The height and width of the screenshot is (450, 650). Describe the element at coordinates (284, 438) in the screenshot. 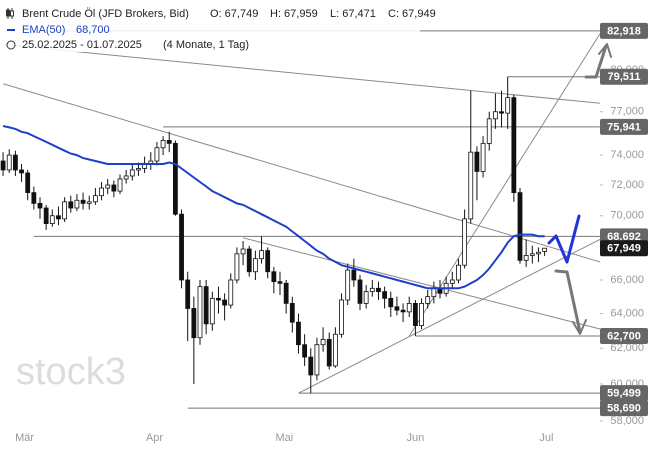

I see `x-tick-label: Mai` at that location.